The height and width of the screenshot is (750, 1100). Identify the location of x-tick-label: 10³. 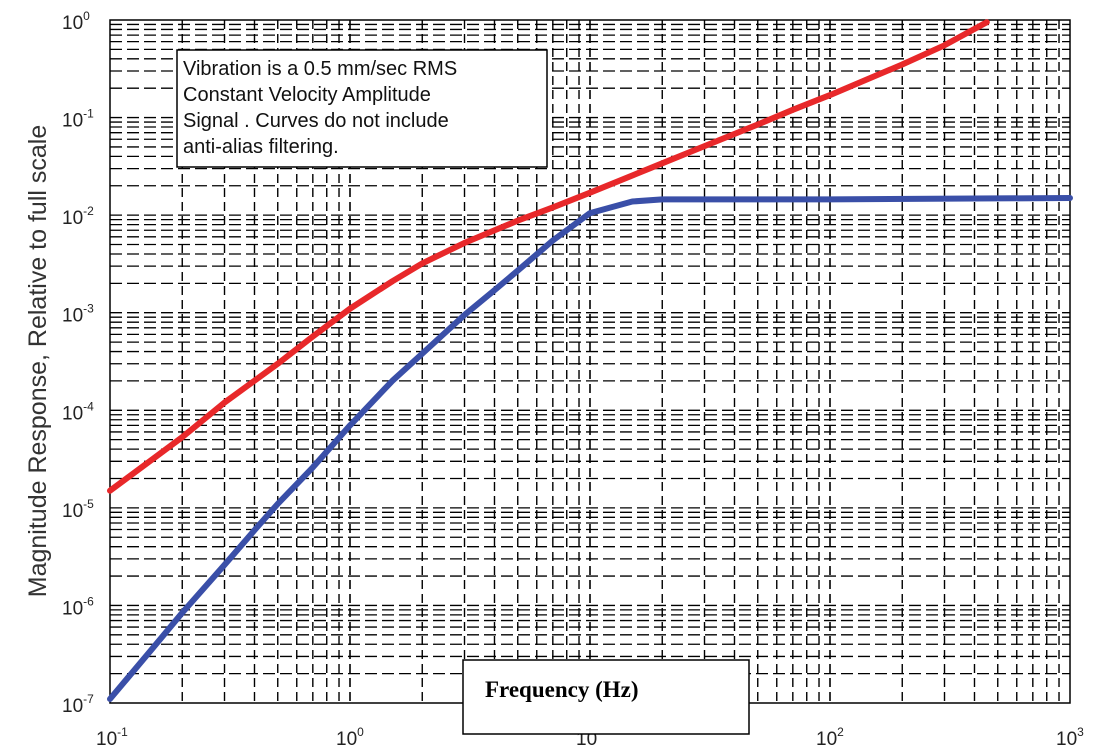
(1070, 737).